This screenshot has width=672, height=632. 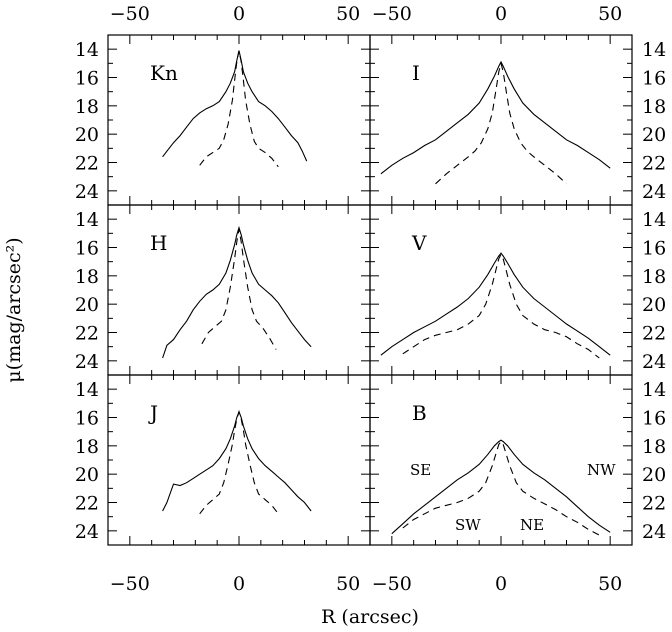 What do you see at coordinates (158, 243) in the screenshot?
I see `band-label: H` at bounding box center [158, 243].